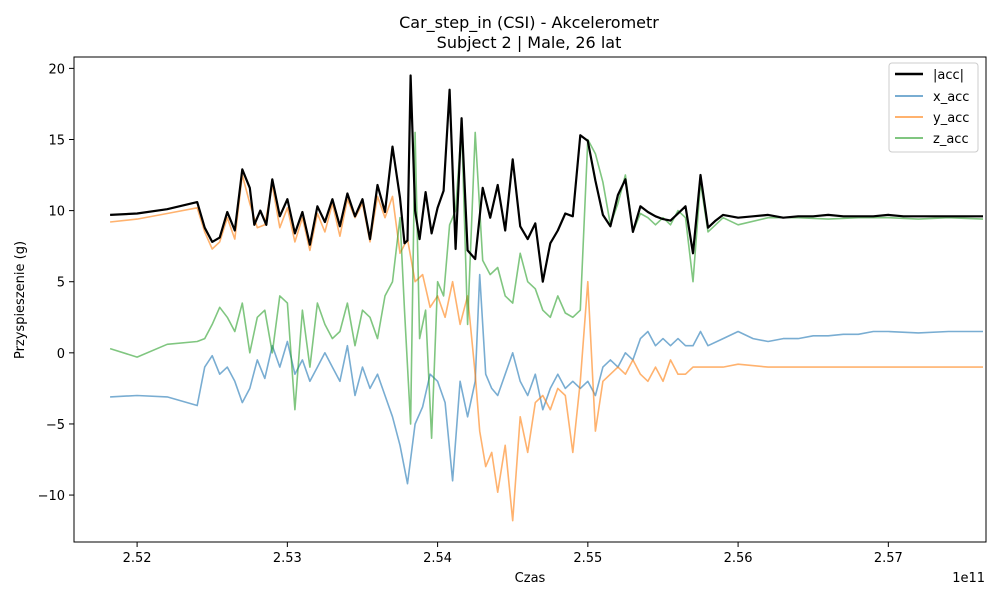 Image resolution: width=1000 pixels, height=600 pixels. Describe the element at coordinates (530, 578) in the screenshot. I see `x-axis-label: Czas` at that location.